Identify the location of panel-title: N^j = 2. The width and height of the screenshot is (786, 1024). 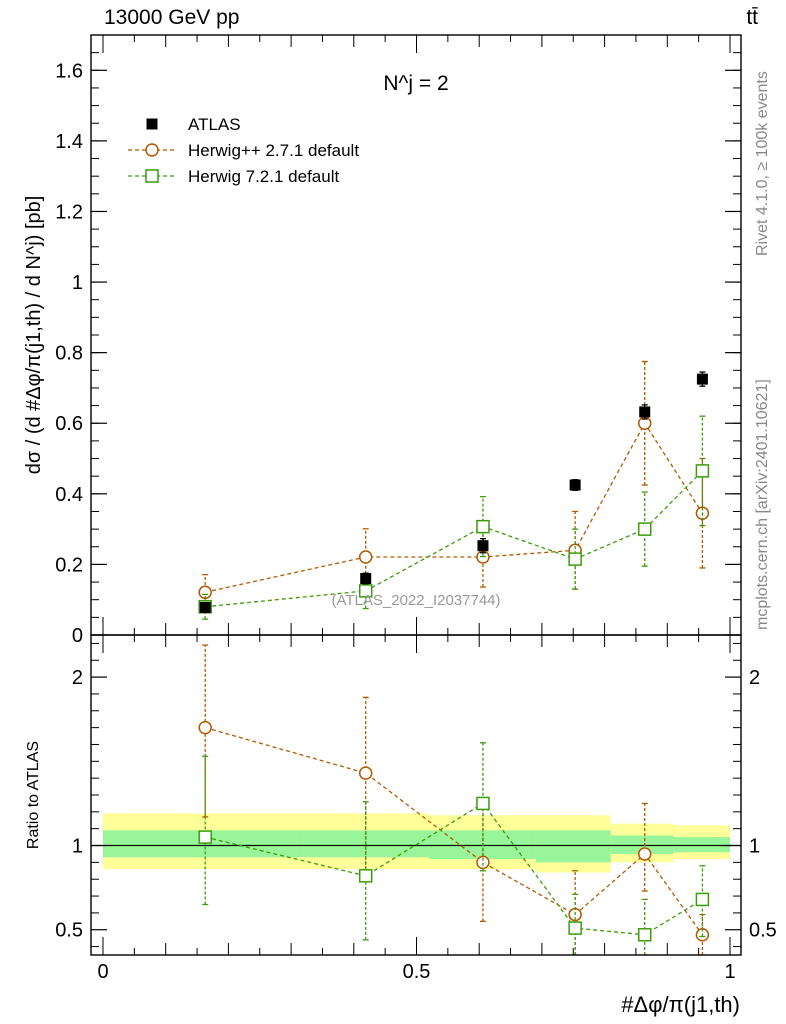
(415, 83).